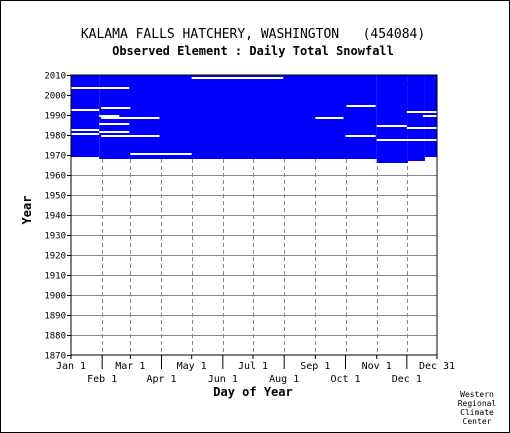 This screenshot has height=433, width=510. Describe the element at coordinates (345, 379) in the screenshot. I see `x-tick-label: Oct 1` at that location.